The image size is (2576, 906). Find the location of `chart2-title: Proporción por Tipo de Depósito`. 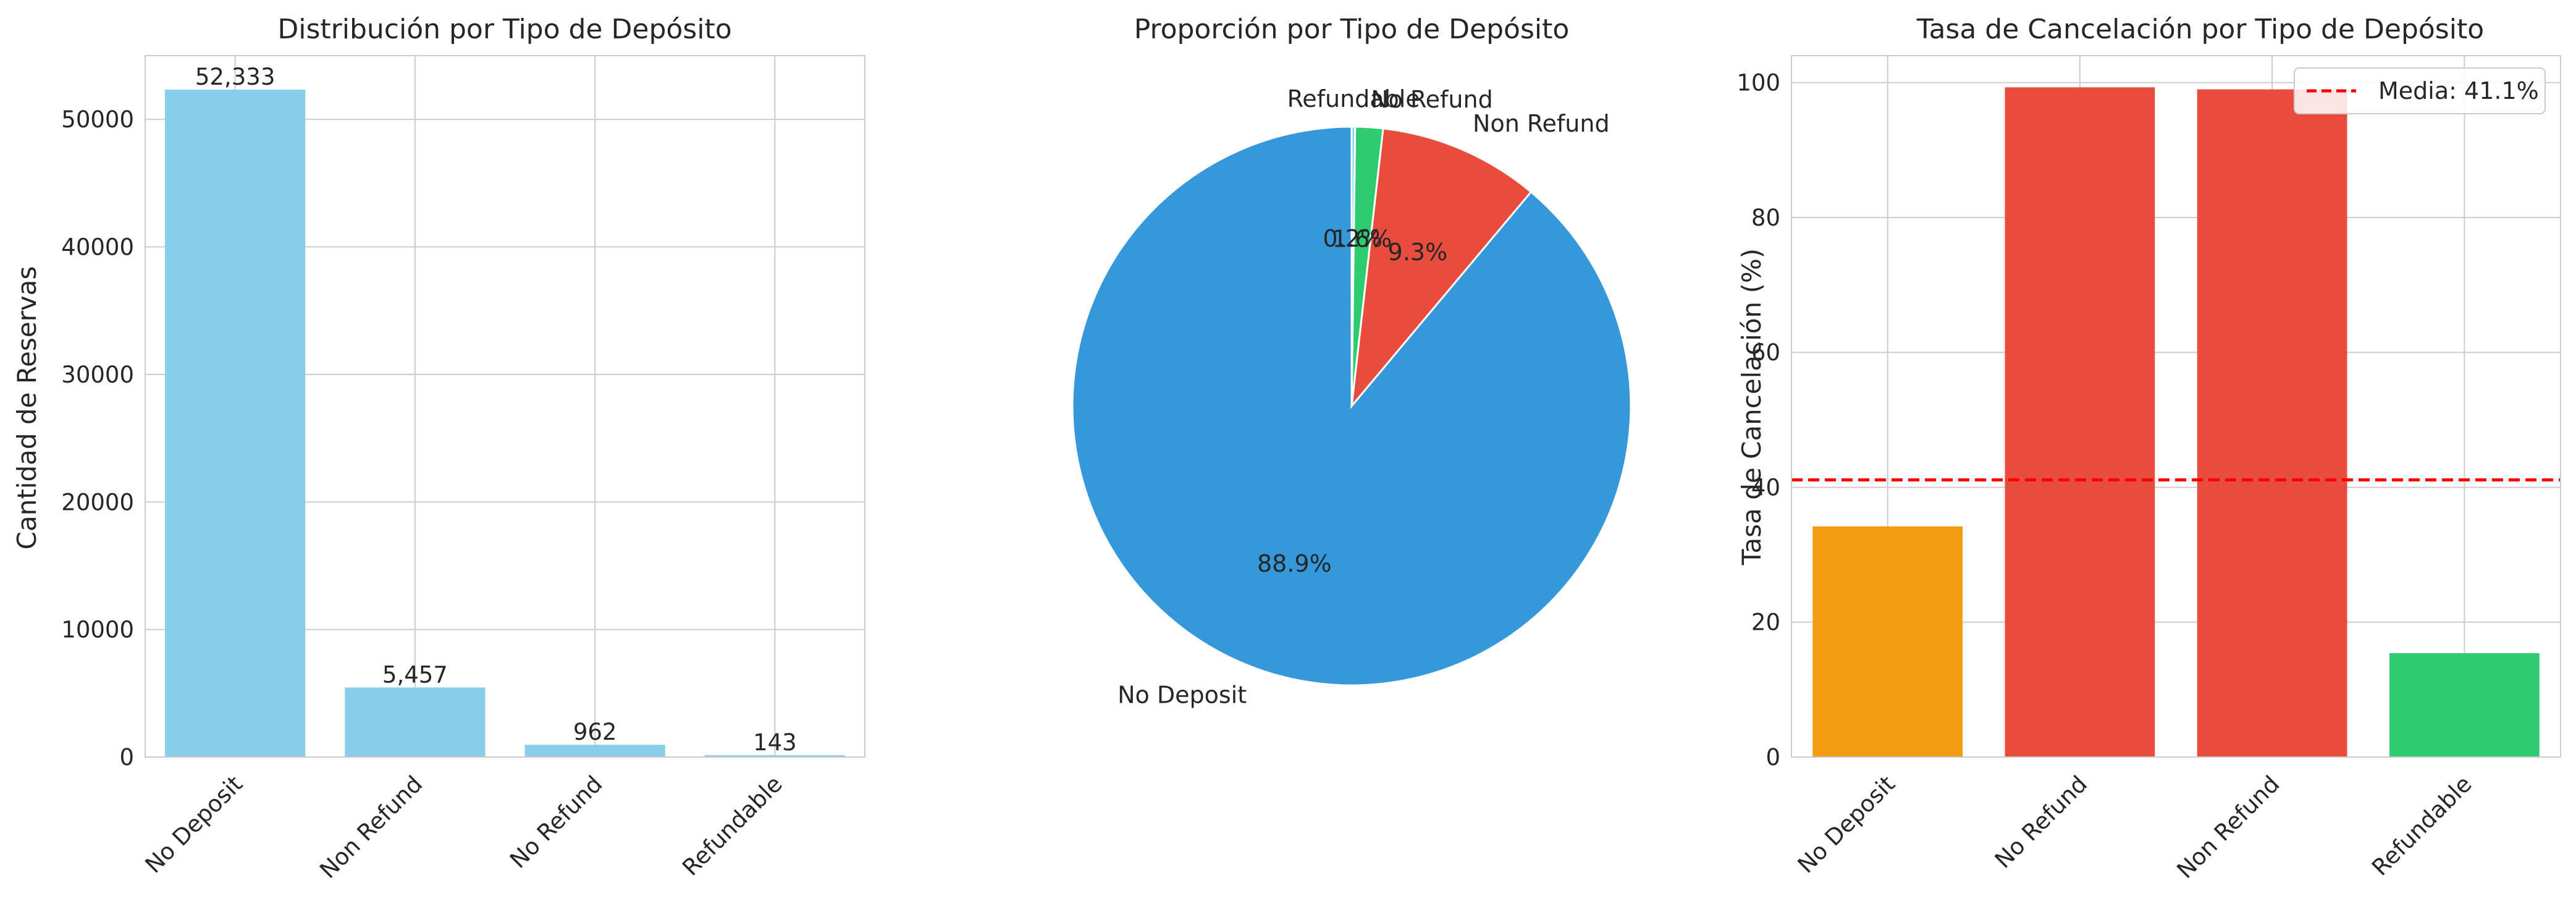

chart2-title: Proporción por Tipo de Depósito is located at coordinates (1352, 29).